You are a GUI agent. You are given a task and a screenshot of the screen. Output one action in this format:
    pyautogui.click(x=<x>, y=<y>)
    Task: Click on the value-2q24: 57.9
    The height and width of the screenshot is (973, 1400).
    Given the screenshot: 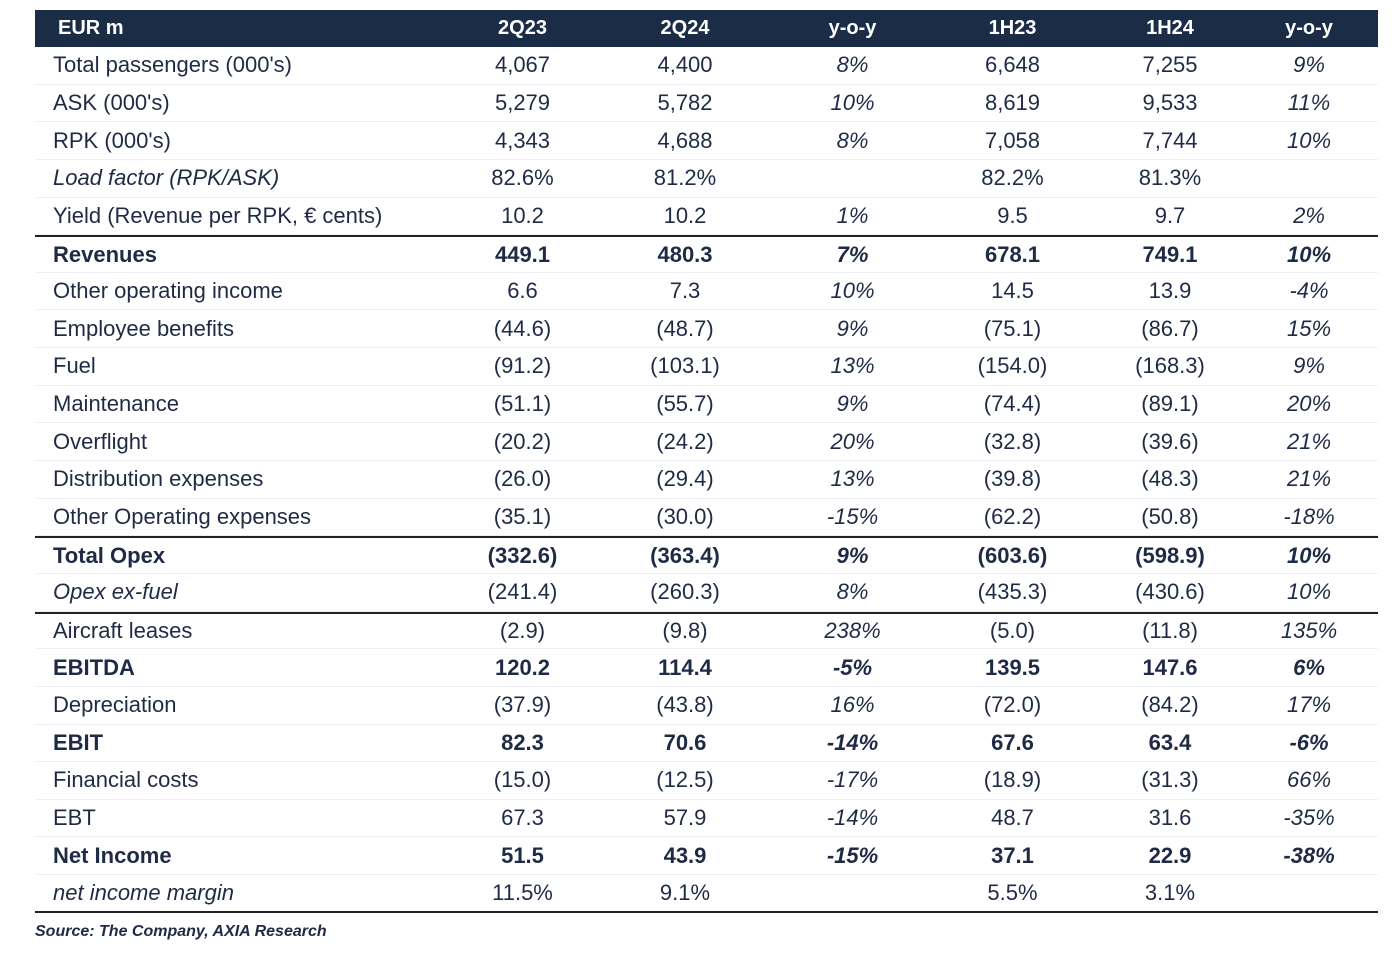 What is the action you would take?
    pyautogui.click(x=685, y=818)
    